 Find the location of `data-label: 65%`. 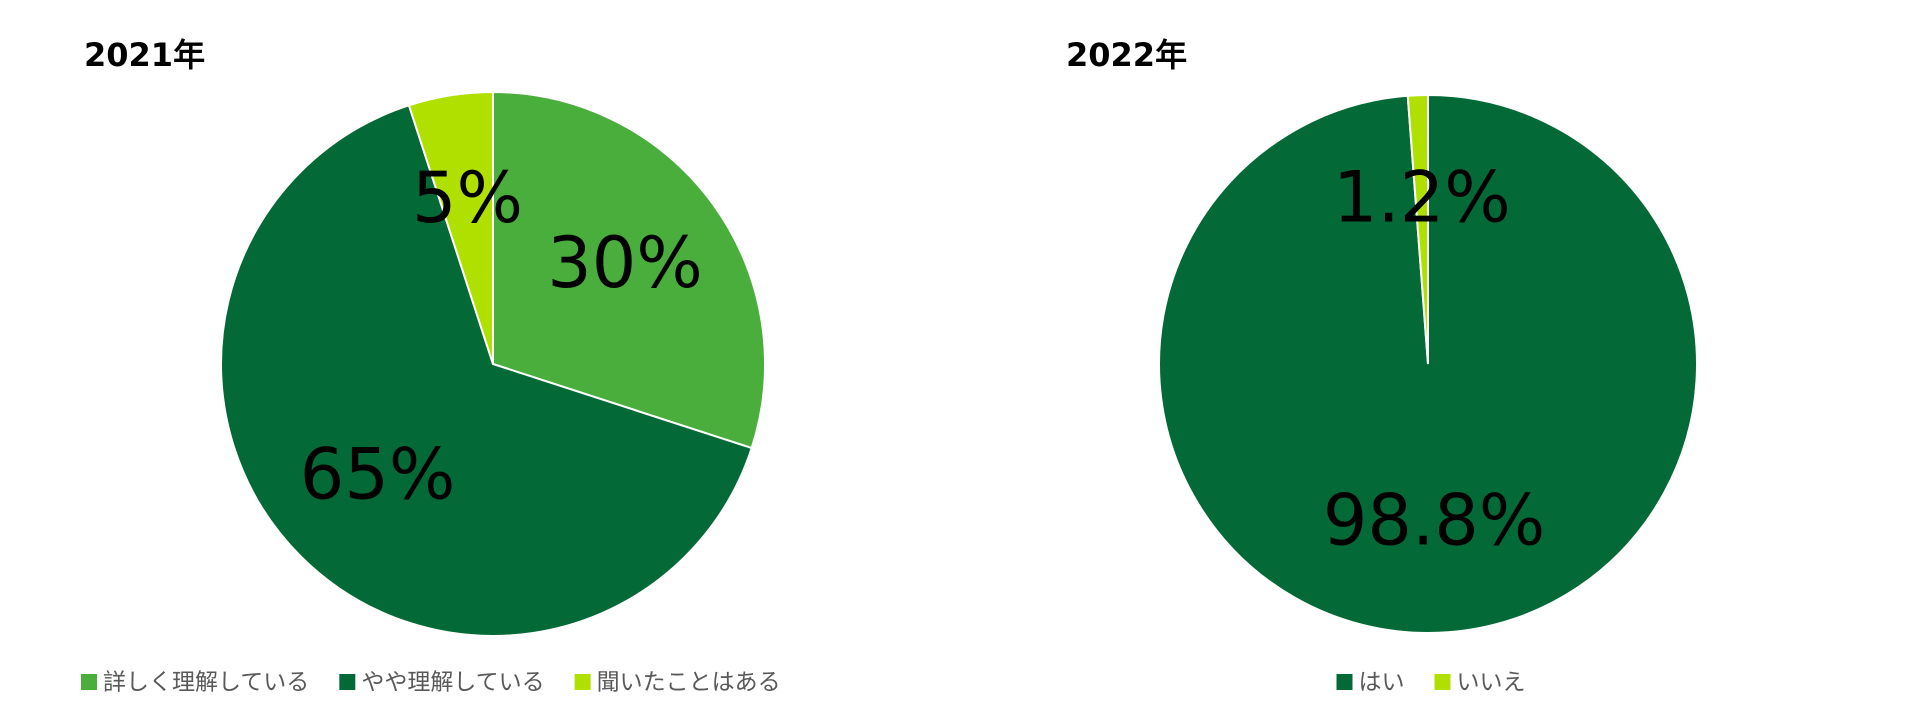

data-label: 65% is located at coordinates (378, 474).